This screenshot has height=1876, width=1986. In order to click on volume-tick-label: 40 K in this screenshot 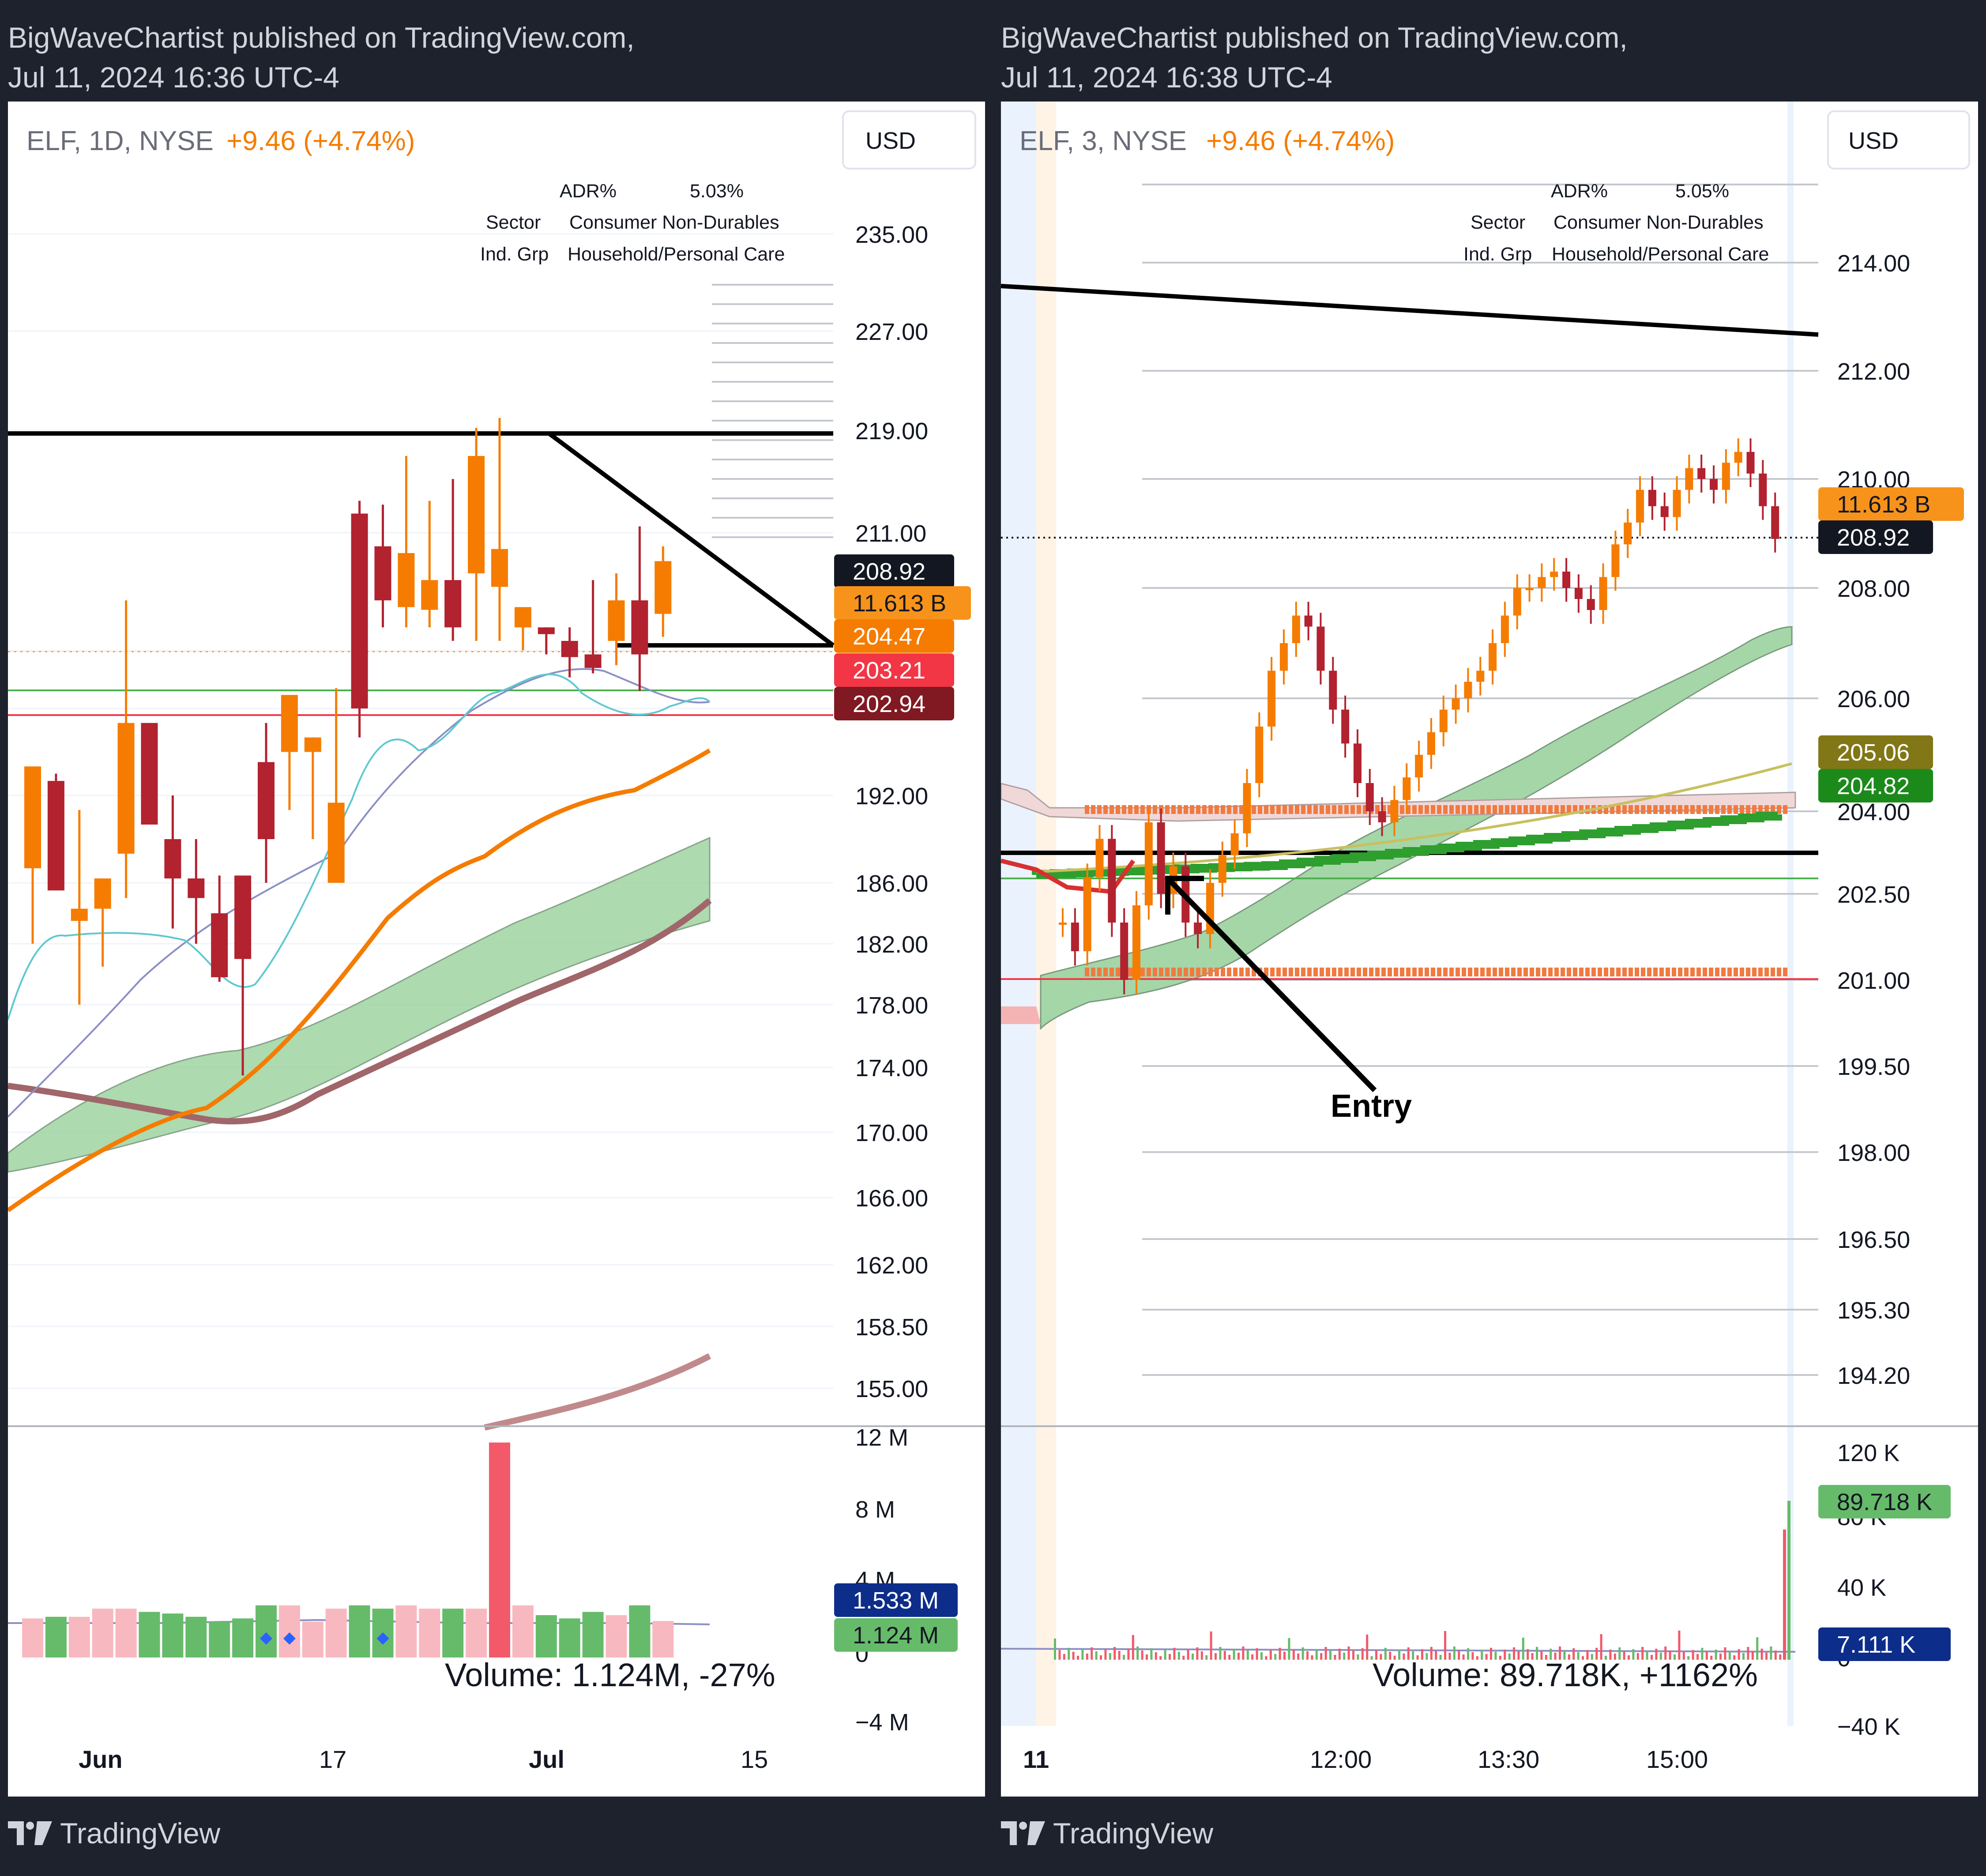, I will do `click(1862, 1588)`.